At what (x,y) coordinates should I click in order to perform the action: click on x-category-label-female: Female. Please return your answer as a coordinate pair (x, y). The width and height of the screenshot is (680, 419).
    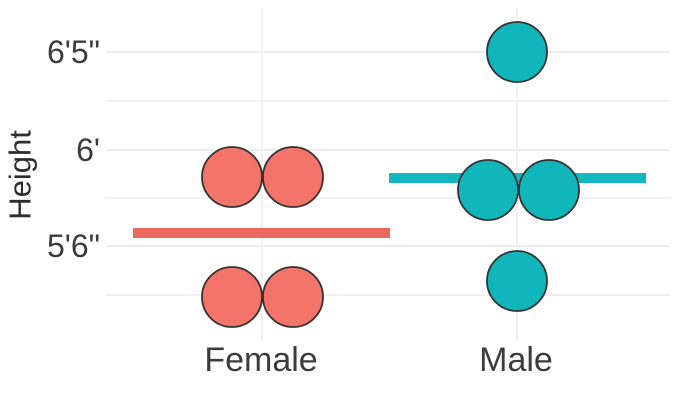
    Looking at the image, I should click on (260, 360).